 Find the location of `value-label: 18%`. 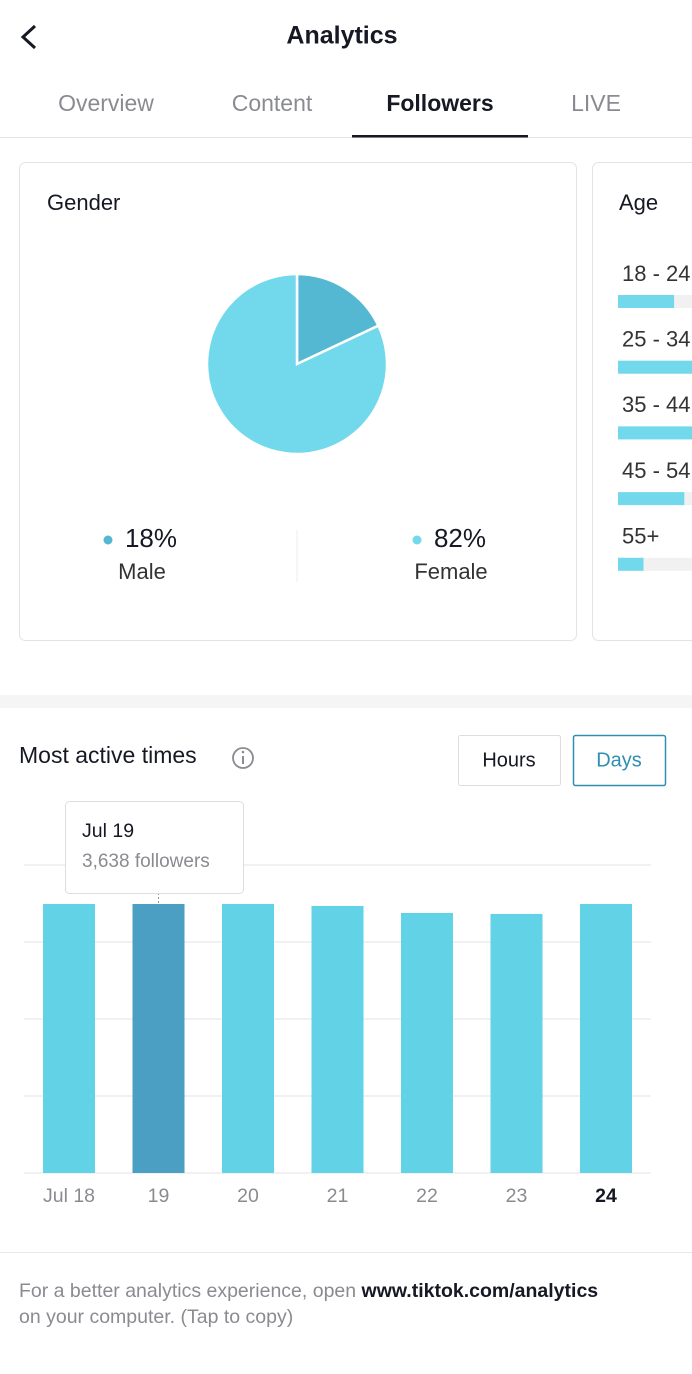

value-label: 18% is located at coordinates (151, 538).